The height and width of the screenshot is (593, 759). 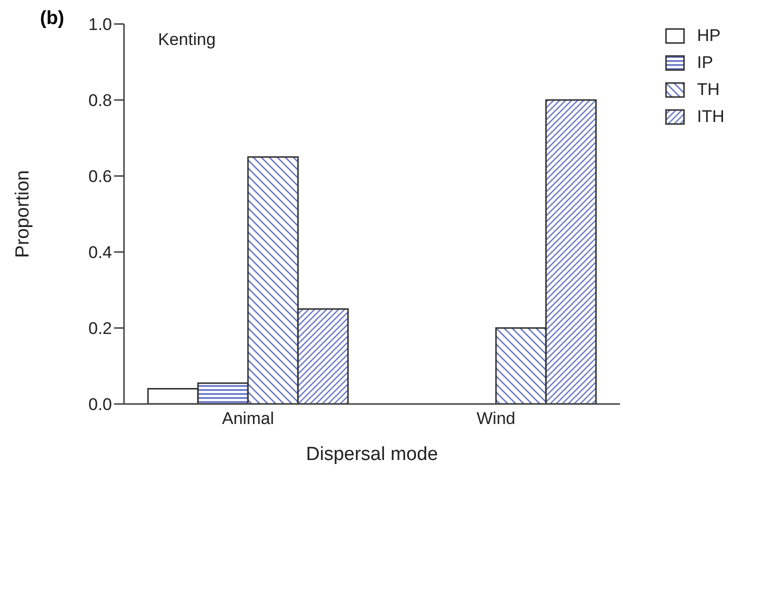 What do you see at coordinates (52, 19) in the screenshot?
I see `chart-title: (b)` at bounding box center [52, 19].